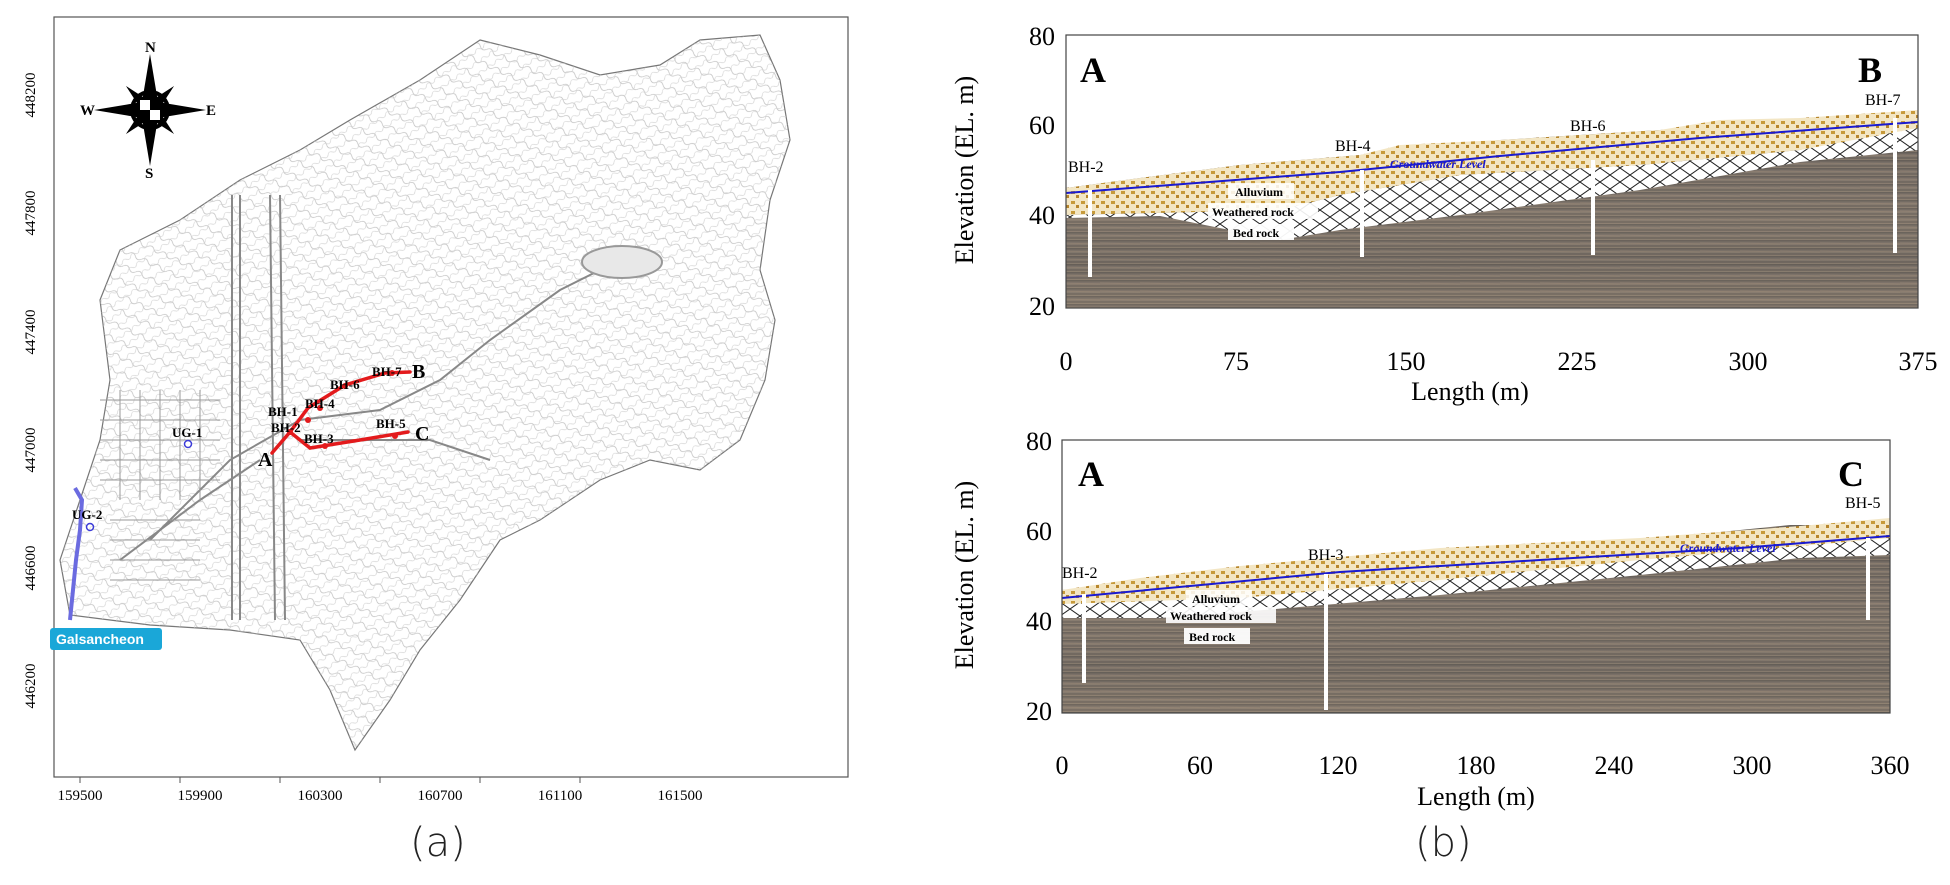 This screenshot has width=1950, height=885. I want to click on label-weathered-ac: Weathered rock, so click(1211, 616).